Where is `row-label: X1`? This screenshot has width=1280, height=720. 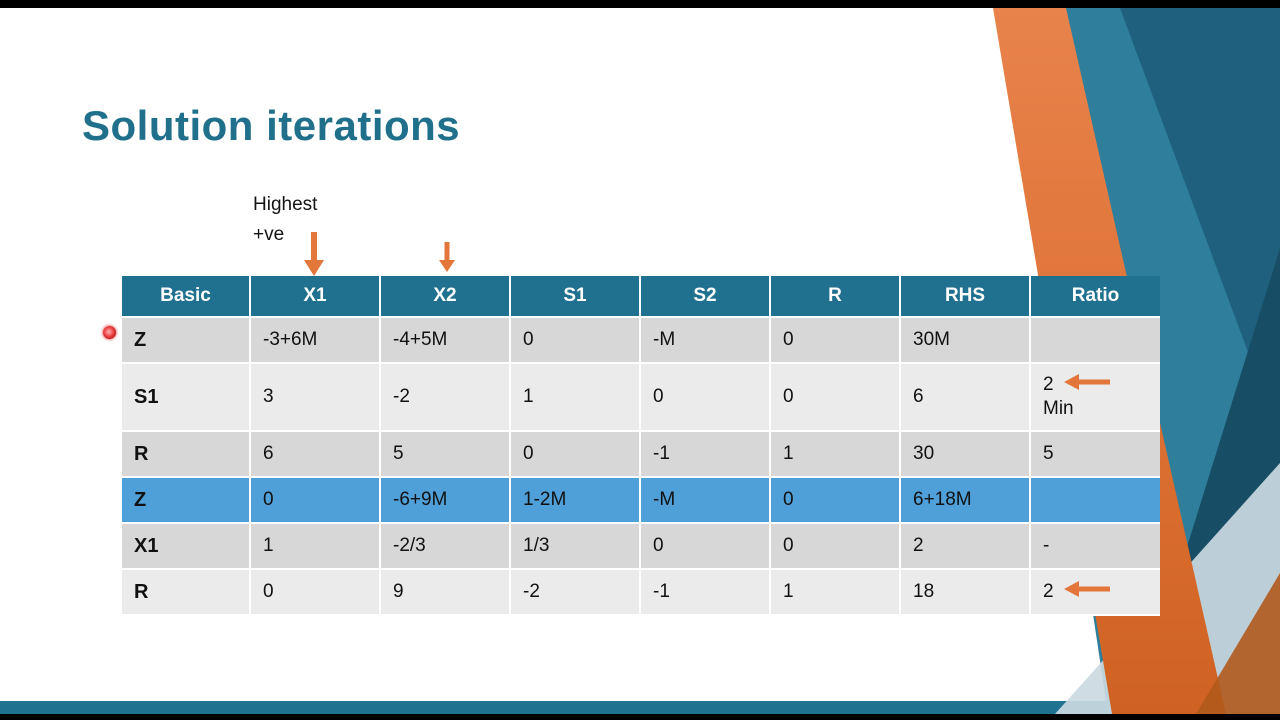 row-label: X1 is located at coordinates (186, 546).